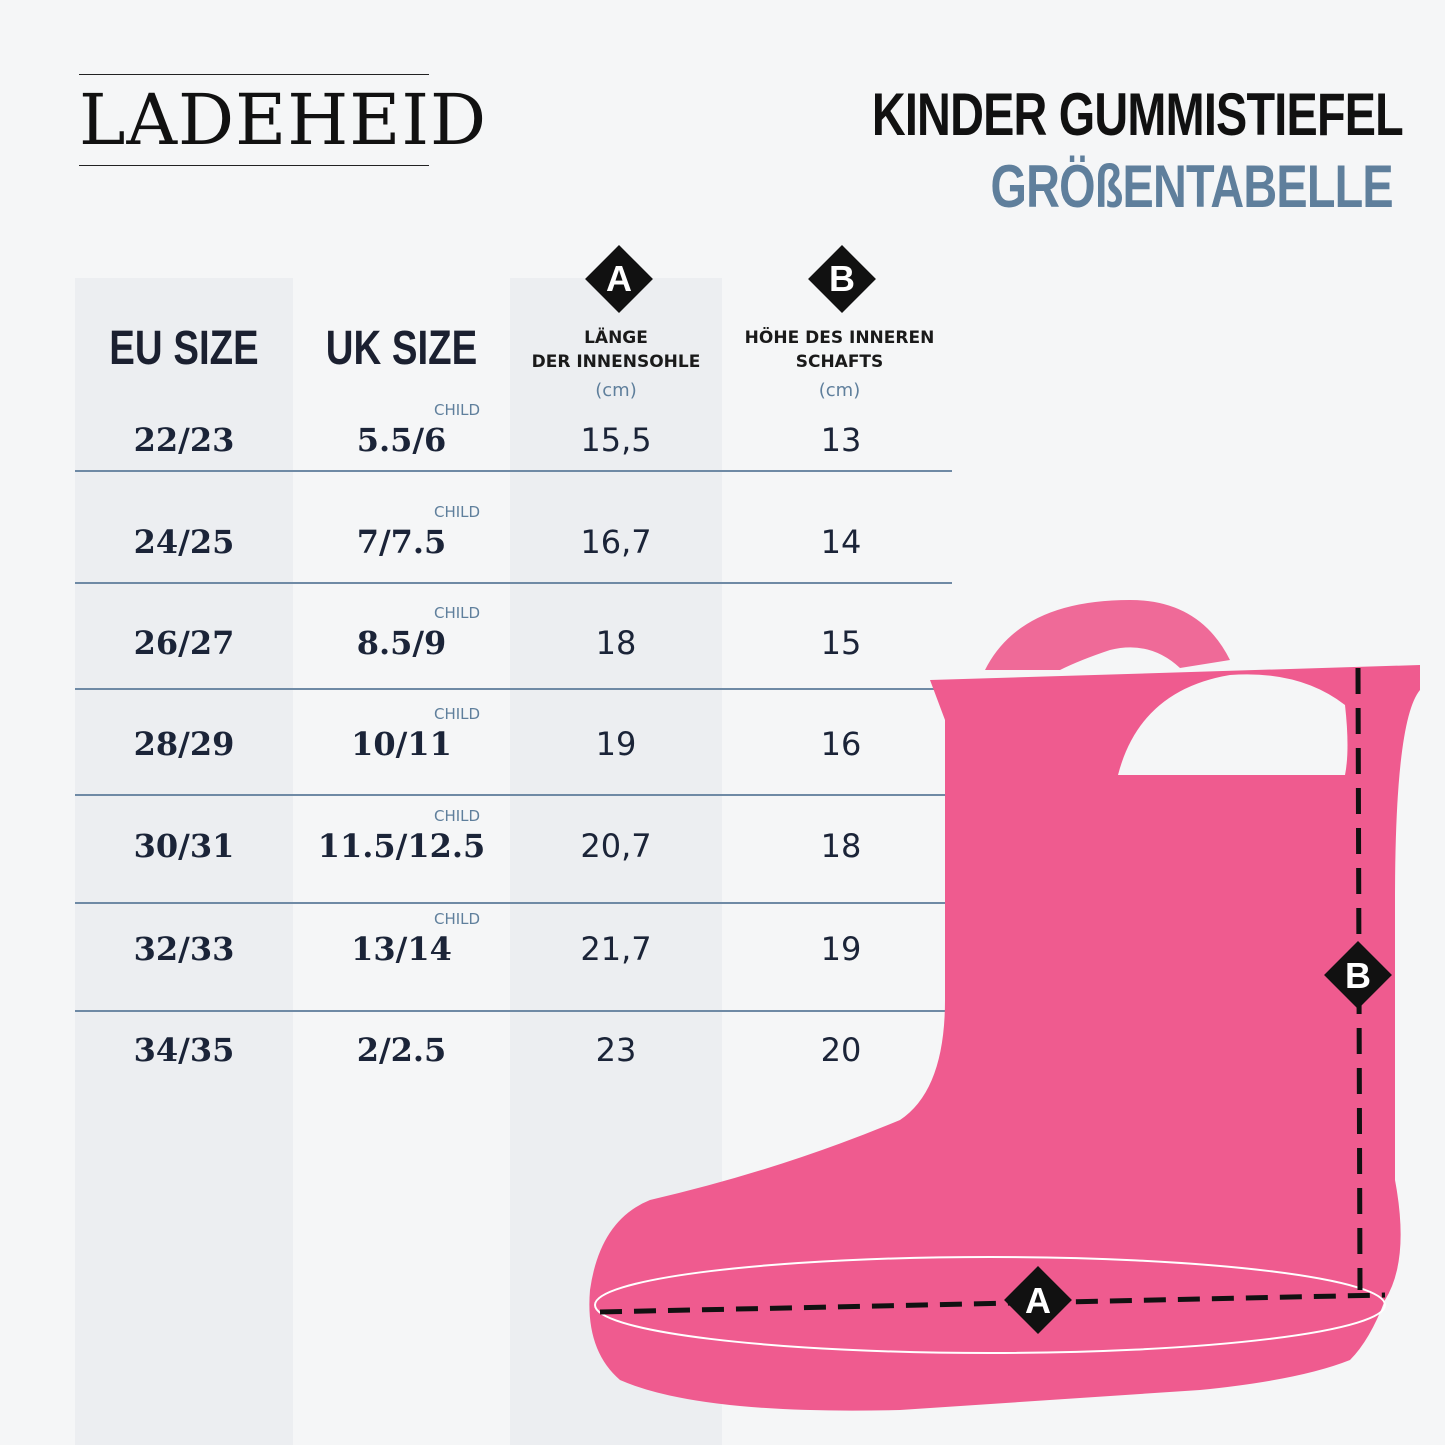 This screenshot has height=1445, width=1445. I want to click on uk-size-cell: 13/14, so click(401, 949).